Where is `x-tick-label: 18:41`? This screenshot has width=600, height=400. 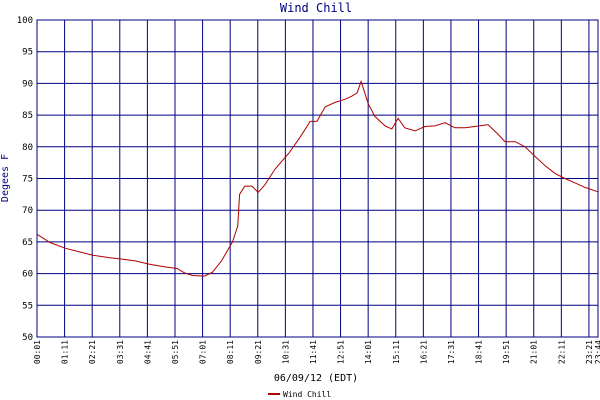 x-tick-label: 18:41 is located at coordinates (479, 352).